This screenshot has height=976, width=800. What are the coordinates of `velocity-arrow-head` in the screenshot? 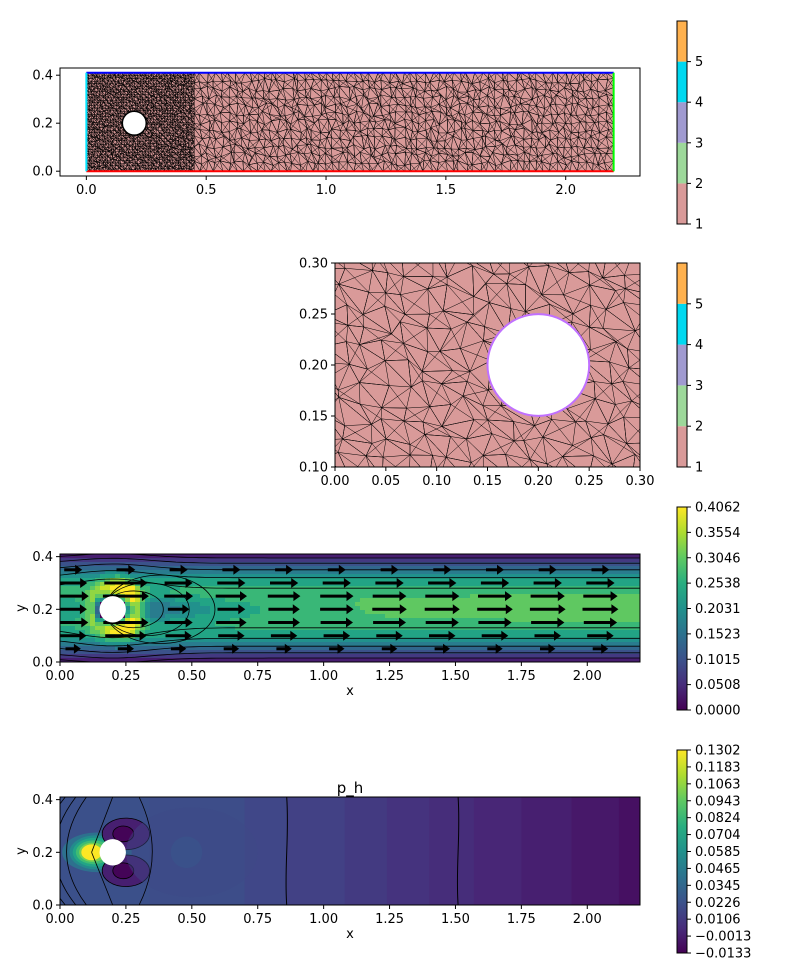 It's located at (614, 596).